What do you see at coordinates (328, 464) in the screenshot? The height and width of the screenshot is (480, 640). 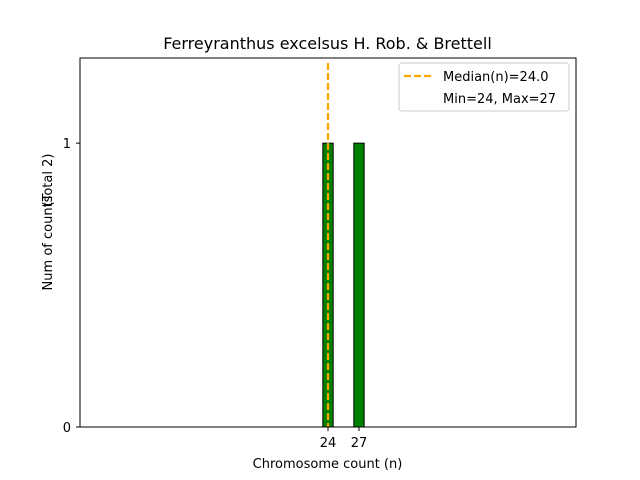 I see `x-axis-label: Chromosome count (n)` at bounding box center [328, 464].